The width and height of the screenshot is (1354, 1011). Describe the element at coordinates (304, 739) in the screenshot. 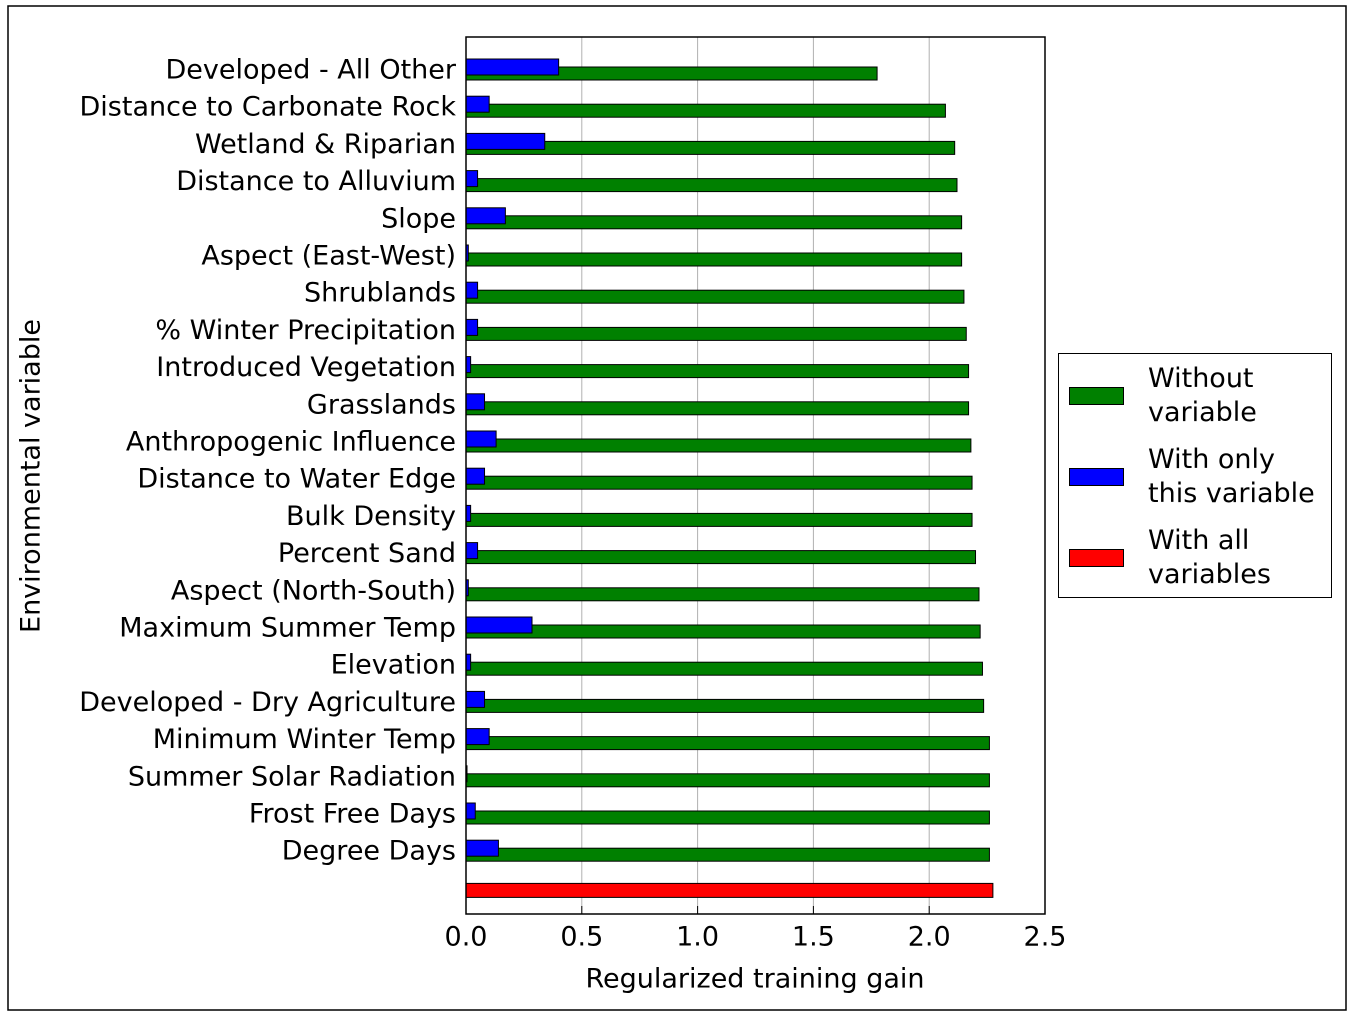

I see `y-tick-label: Minimum Winter Temp` at that location.